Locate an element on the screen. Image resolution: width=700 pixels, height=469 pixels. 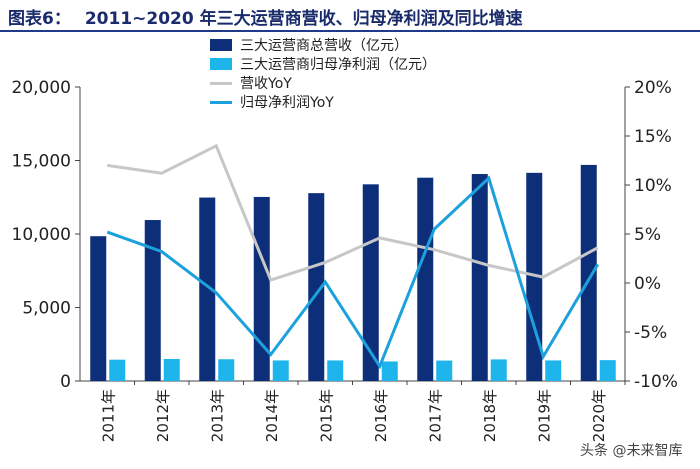
x-tick-label: 2013年 is located at coordinates (217, 415).